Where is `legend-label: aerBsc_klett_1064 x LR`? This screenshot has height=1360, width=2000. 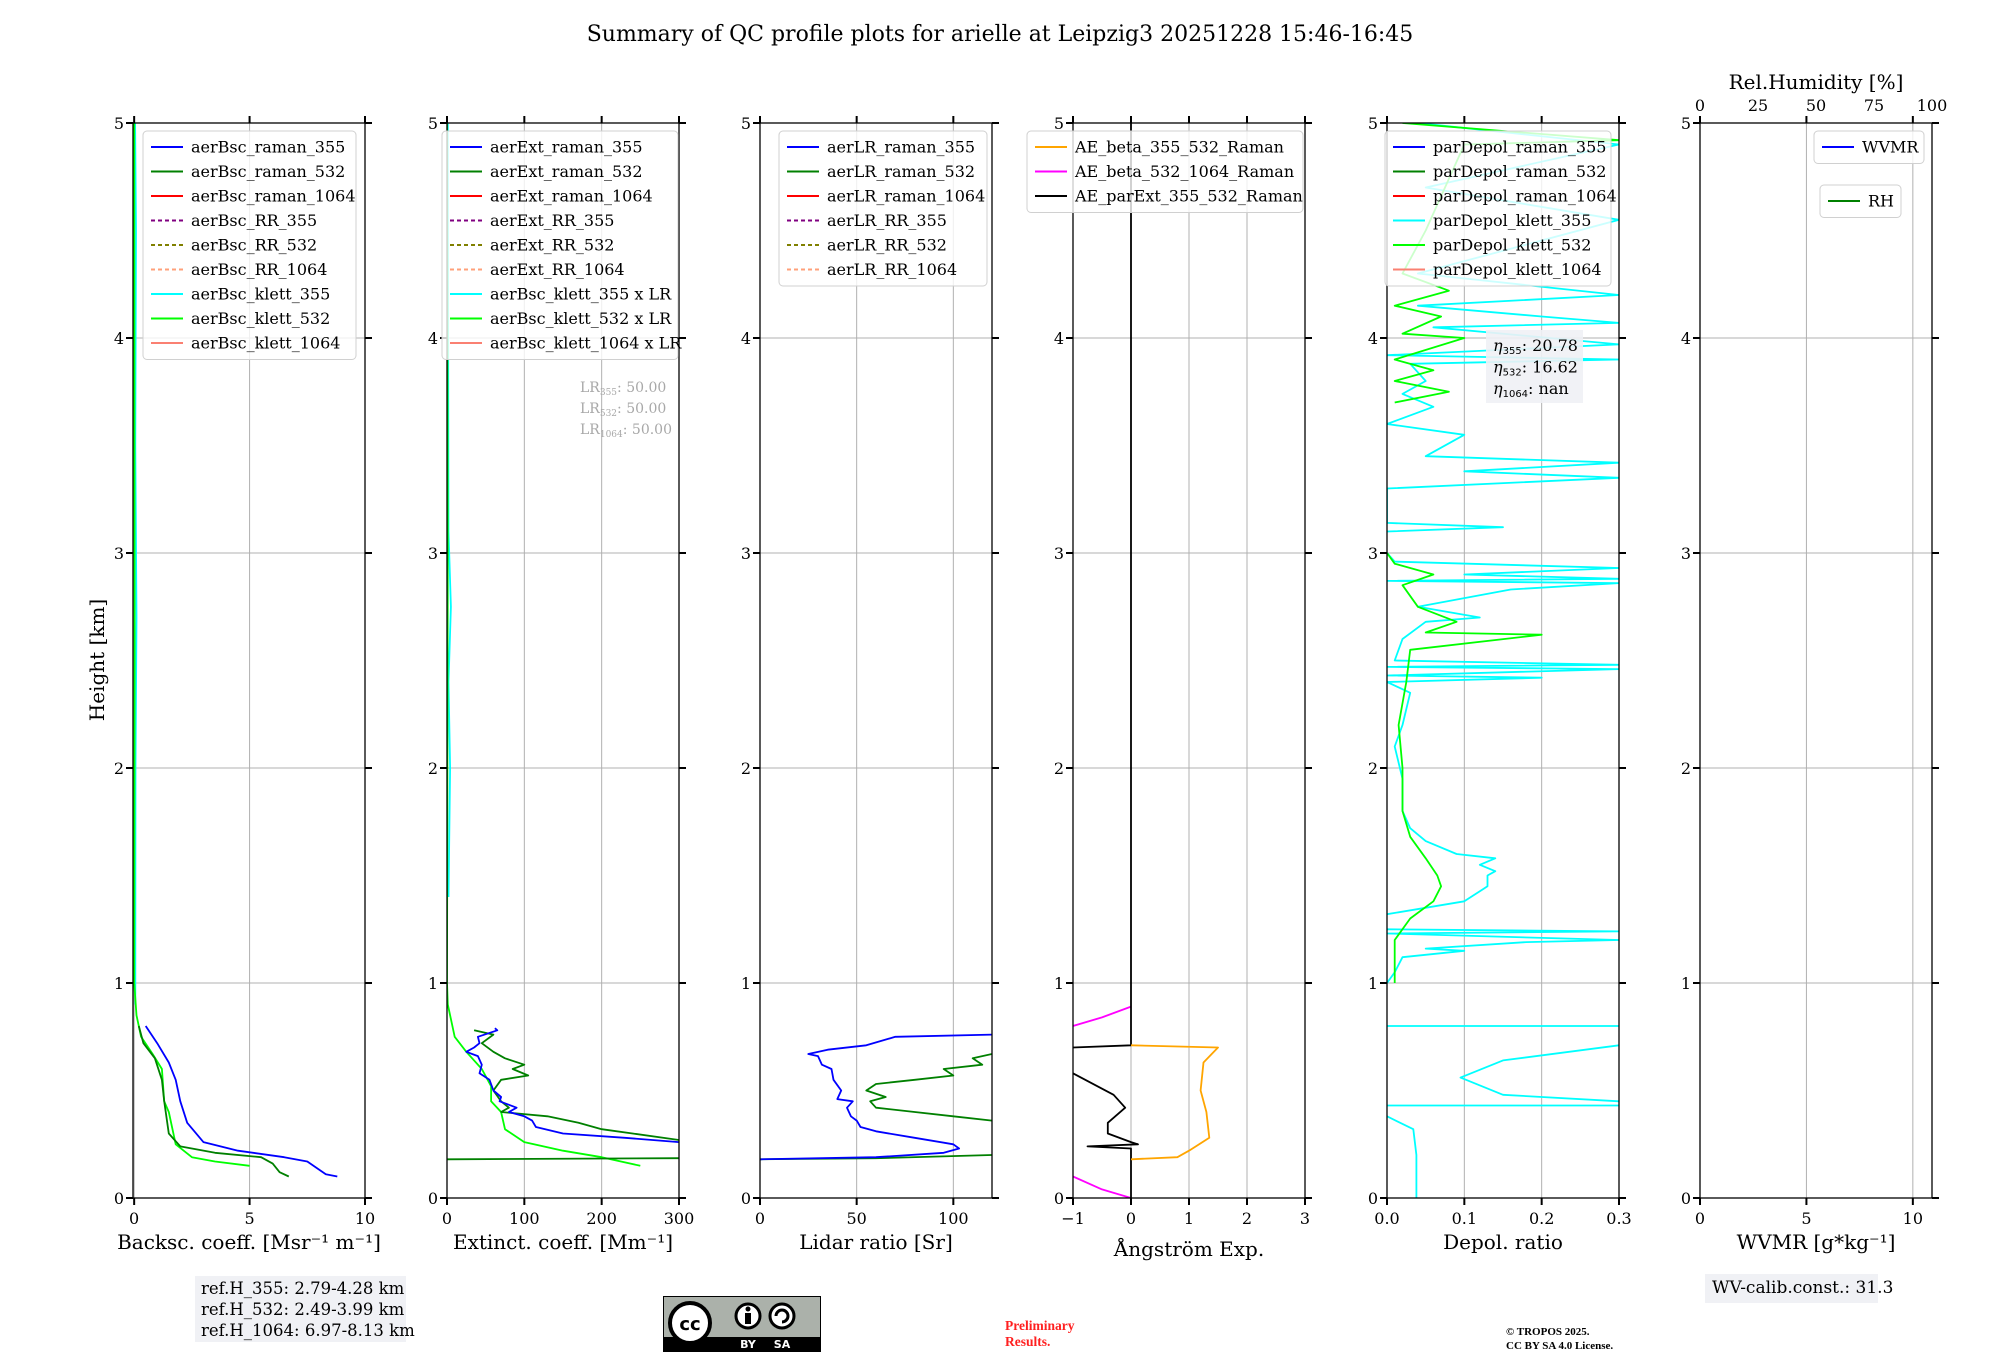
legend-label: aerBsc_klett_1064 x LR is located at coordinates (586, 343).